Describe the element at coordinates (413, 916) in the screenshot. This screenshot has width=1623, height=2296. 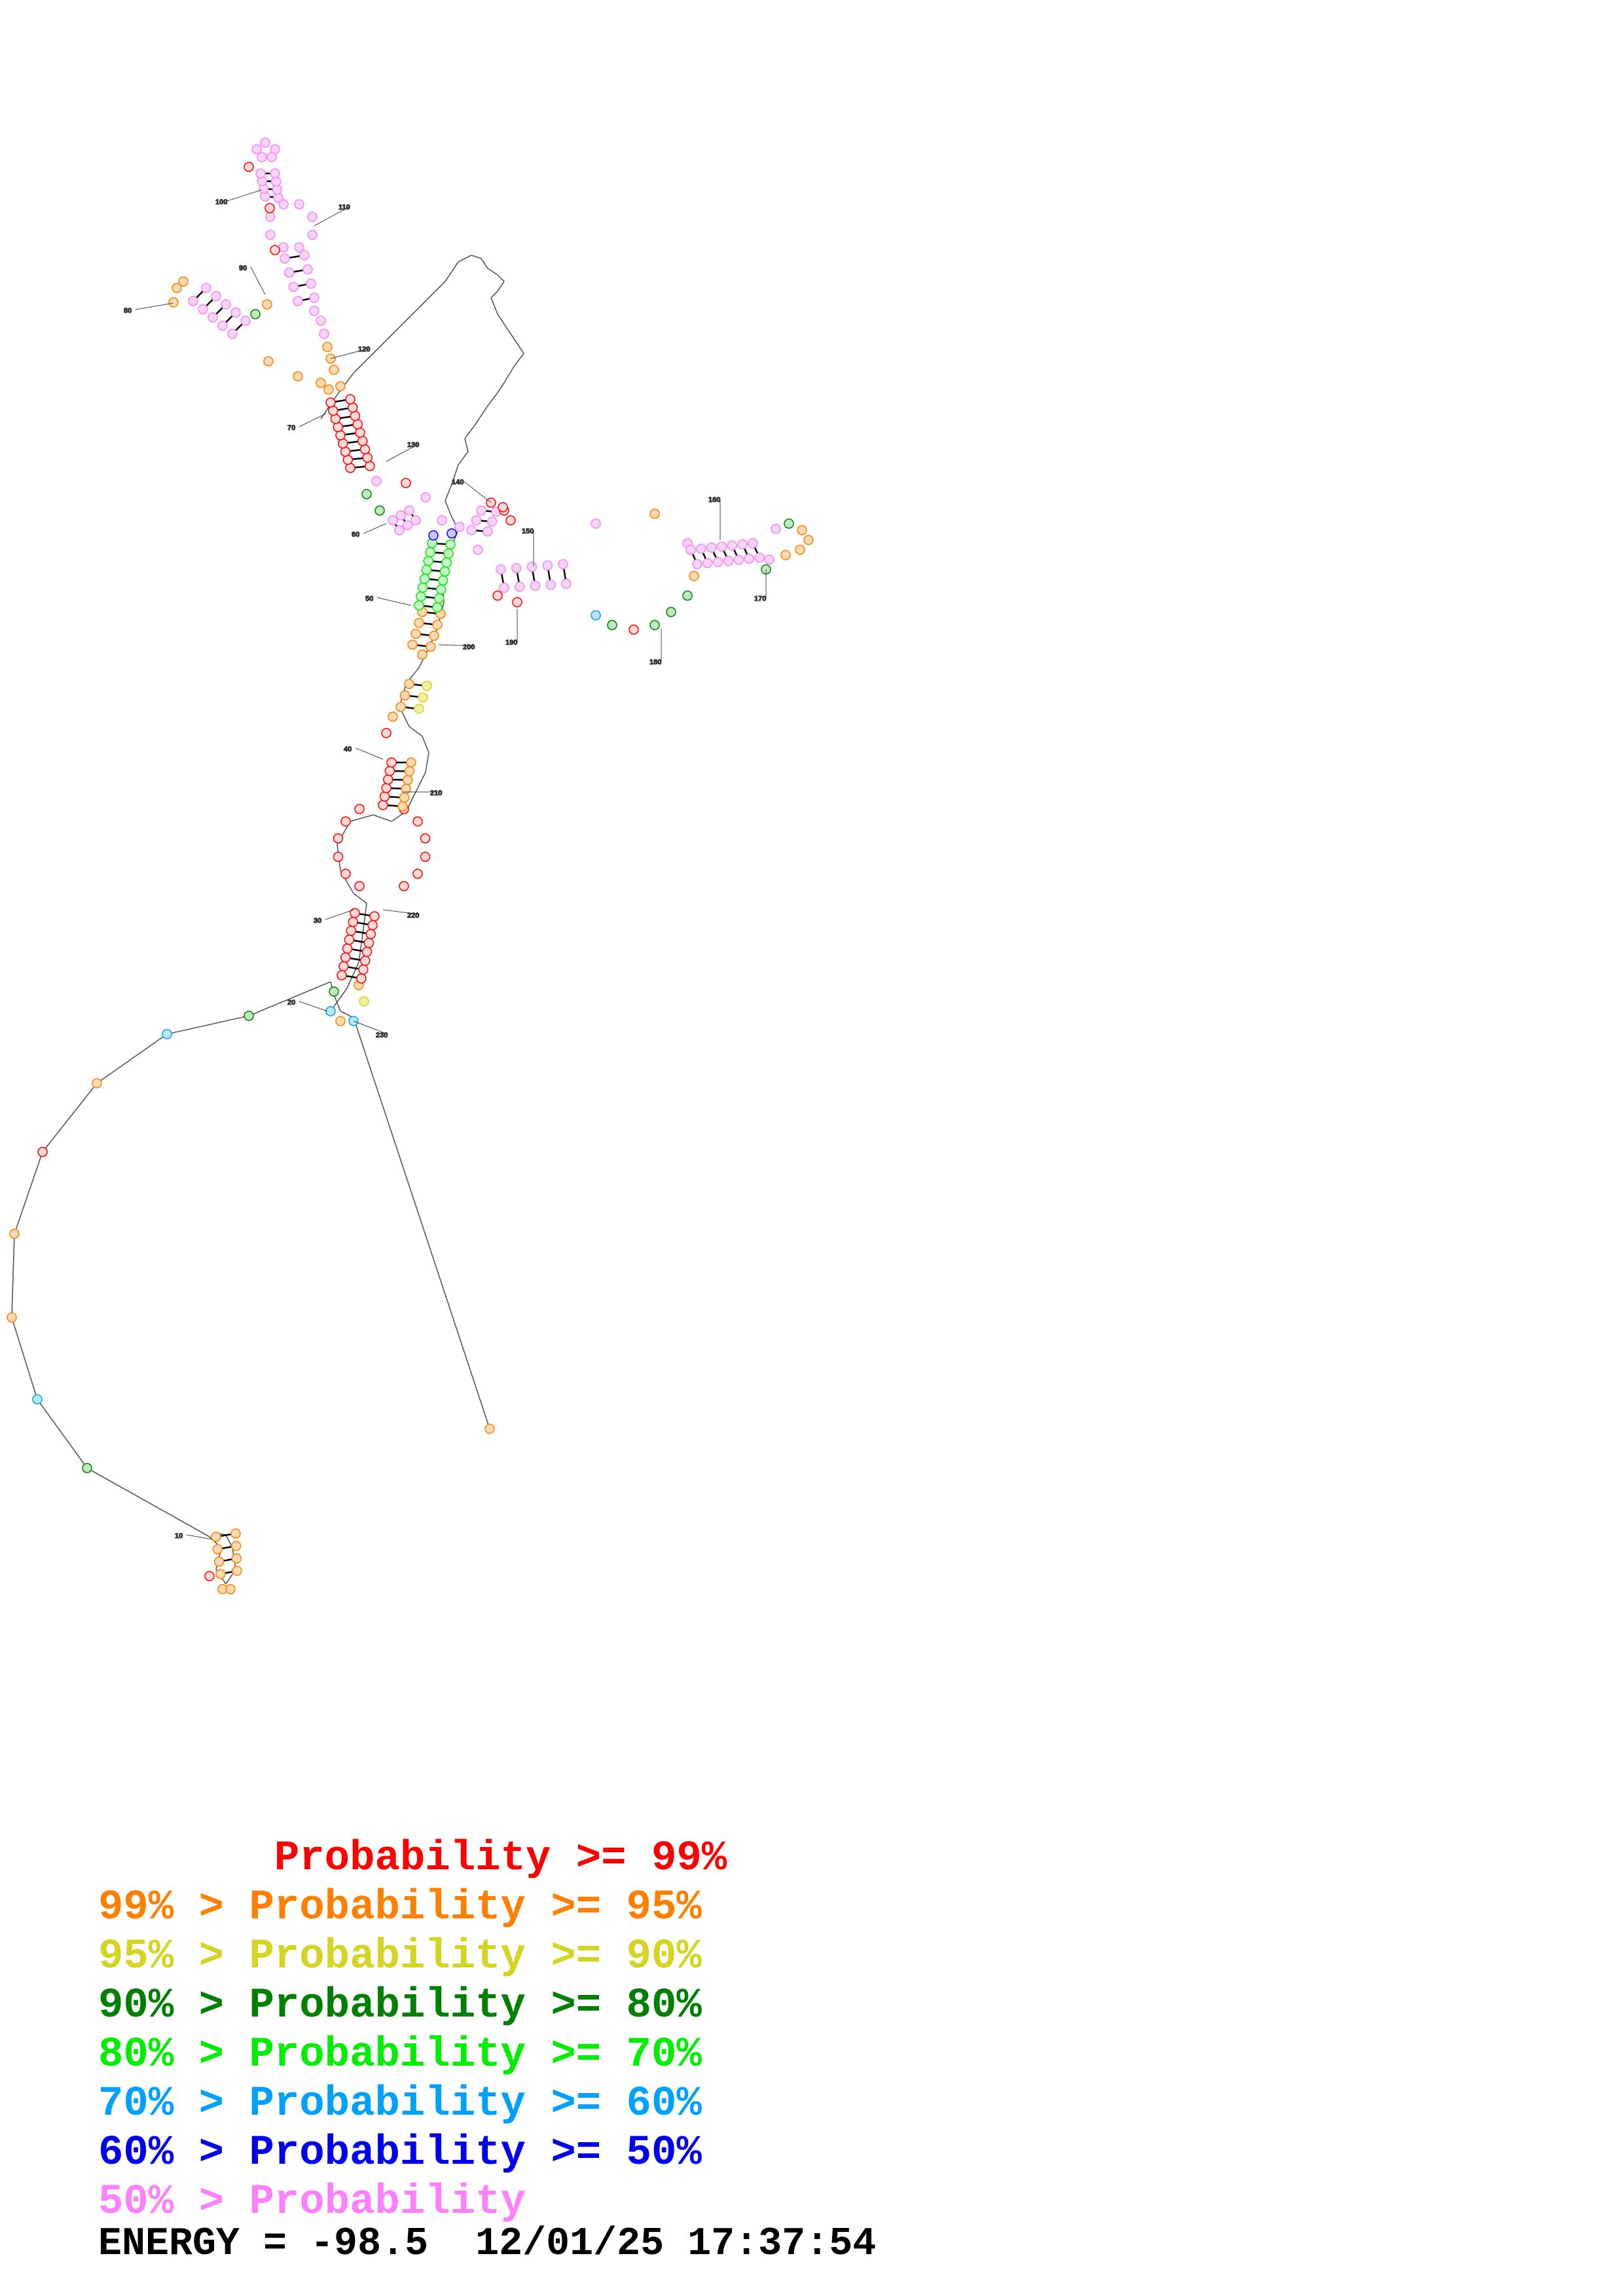
I see `position-label: 220` at that location.